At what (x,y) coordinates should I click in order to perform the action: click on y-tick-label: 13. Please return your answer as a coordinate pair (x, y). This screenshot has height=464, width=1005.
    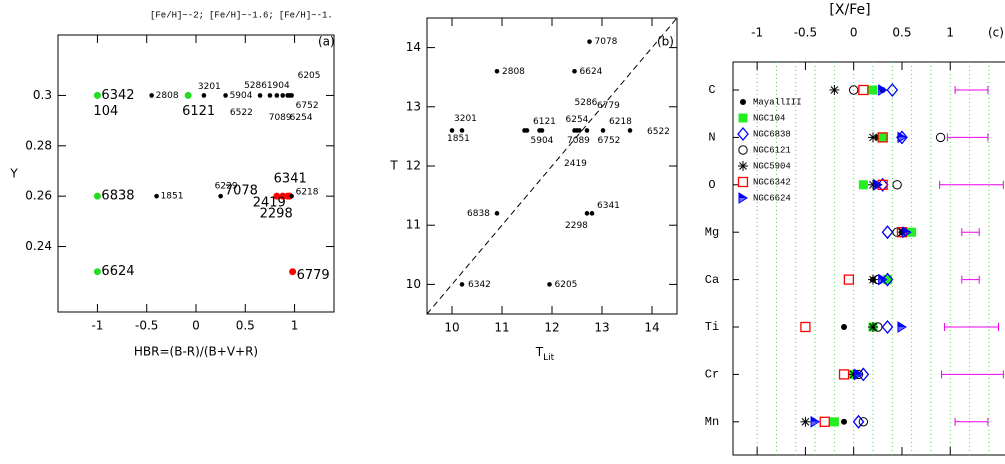
    Looking at the image, I should click on (413, 106).